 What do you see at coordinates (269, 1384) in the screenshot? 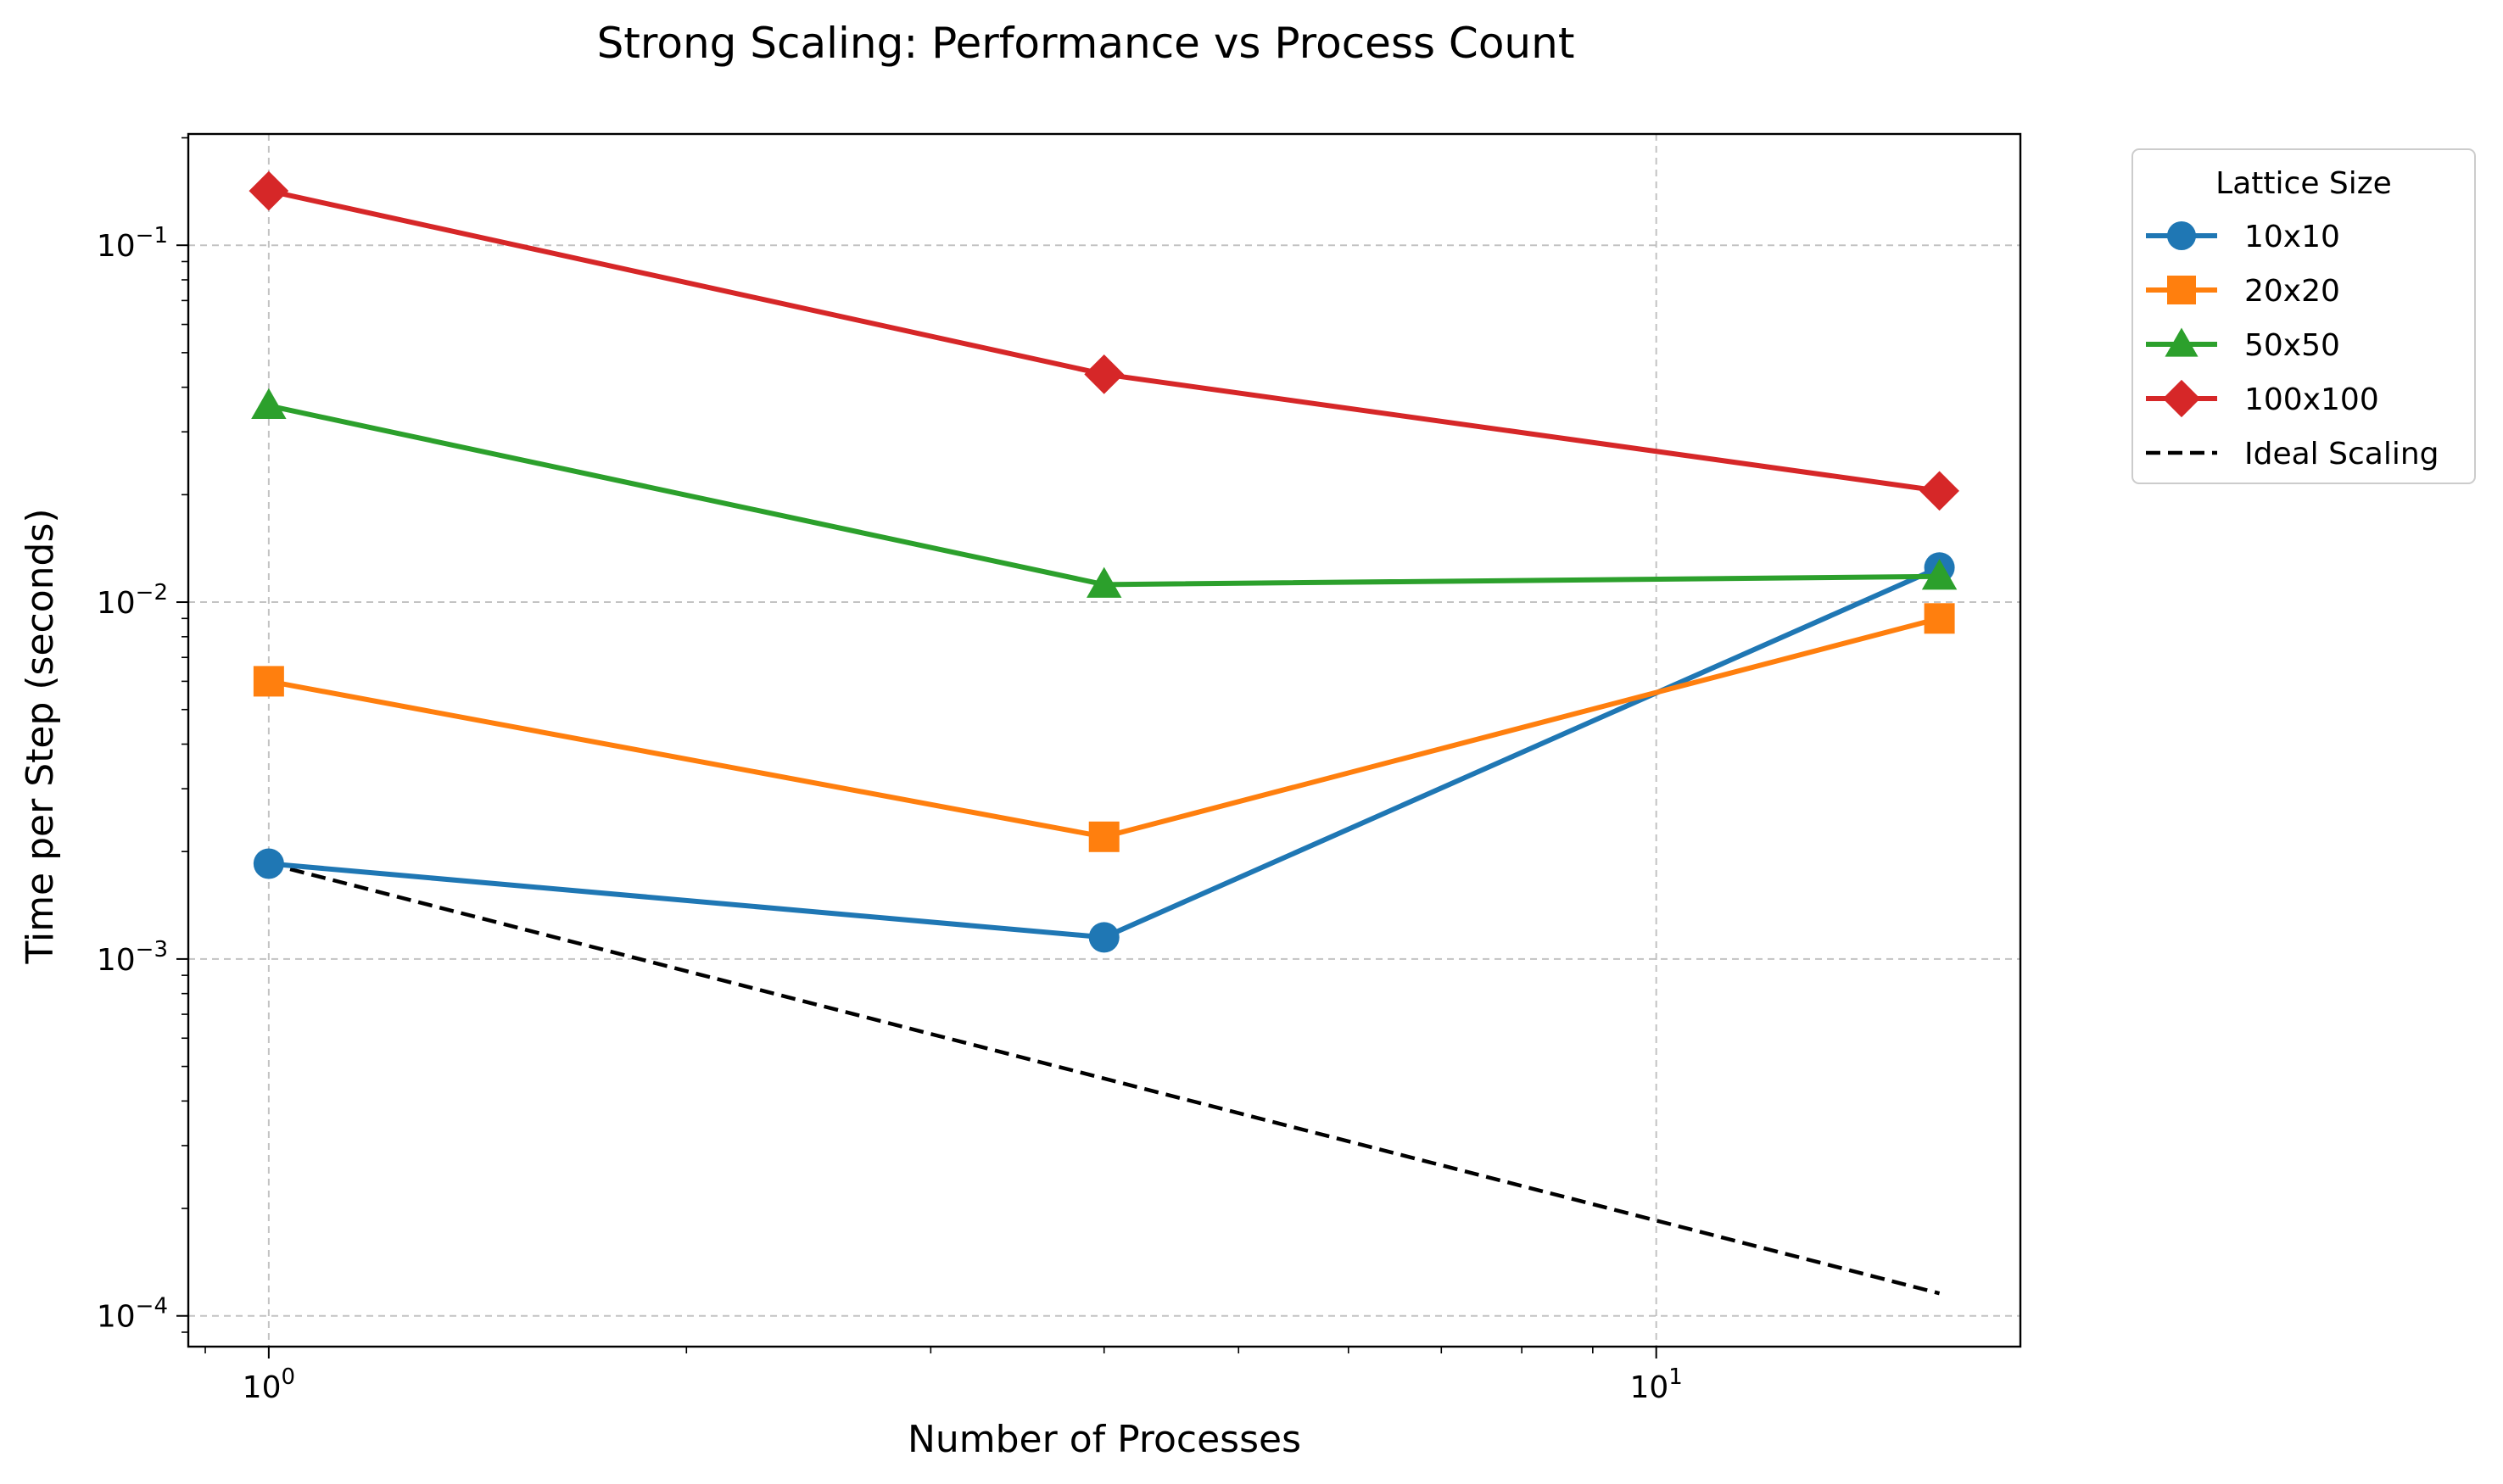
I see `x-tick-label: 10⁰` at bounding box center [269, 1384].